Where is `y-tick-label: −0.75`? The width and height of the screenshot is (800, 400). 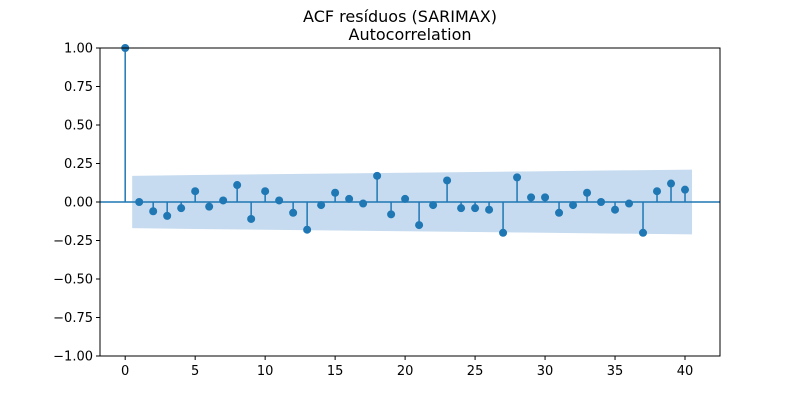
y-tick-label: −0.75 is located at coordinates (73, 318).